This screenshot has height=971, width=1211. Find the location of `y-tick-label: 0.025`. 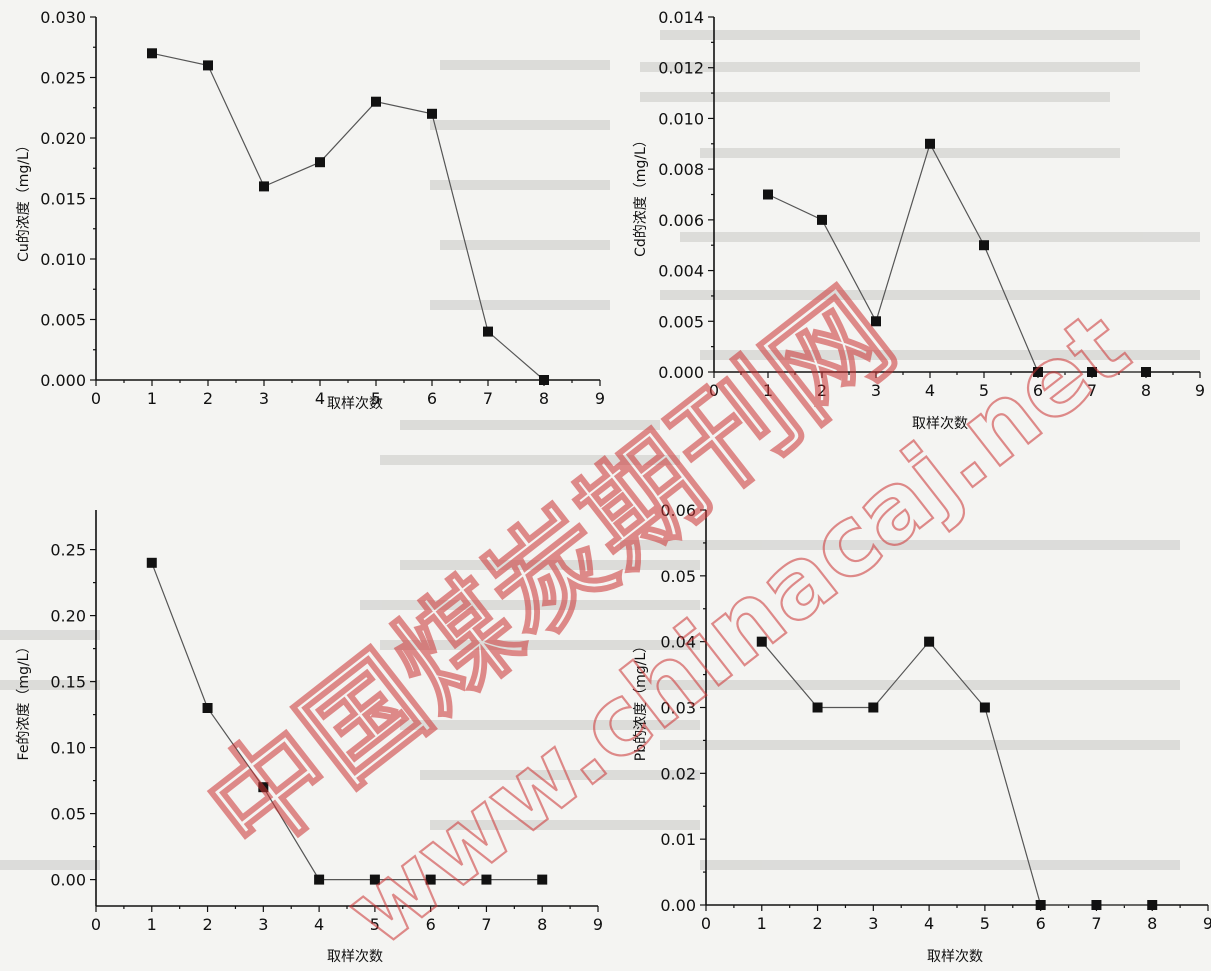

y-tick-label: 0.025 is located at coordinates (63, 78).